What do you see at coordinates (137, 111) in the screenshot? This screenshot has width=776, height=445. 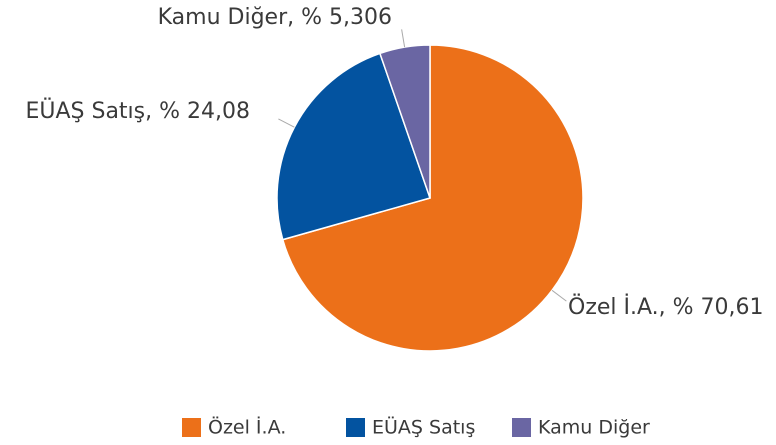 I see `data-label: EÜAŞ Satış, % 24,08` at bounding box center [137, 111].